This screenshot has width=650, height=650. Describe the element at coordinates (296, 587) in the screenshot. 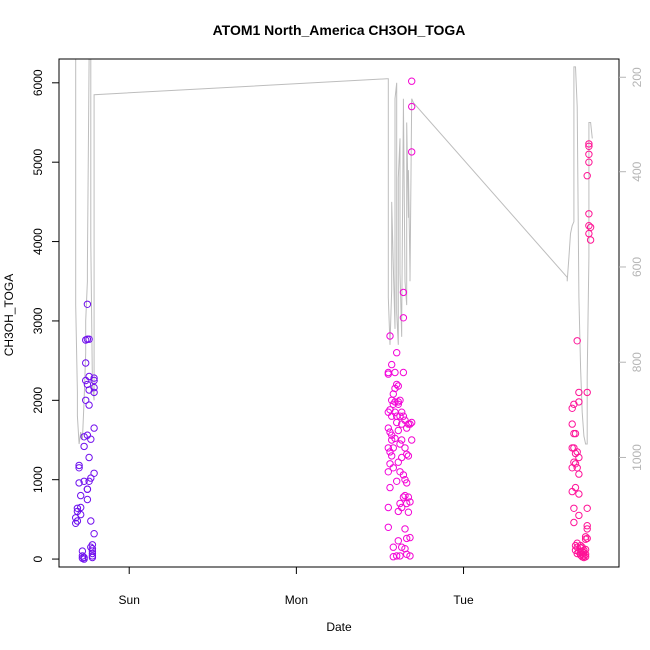

I see `x-axis: Sun Mon Tue` at that location.